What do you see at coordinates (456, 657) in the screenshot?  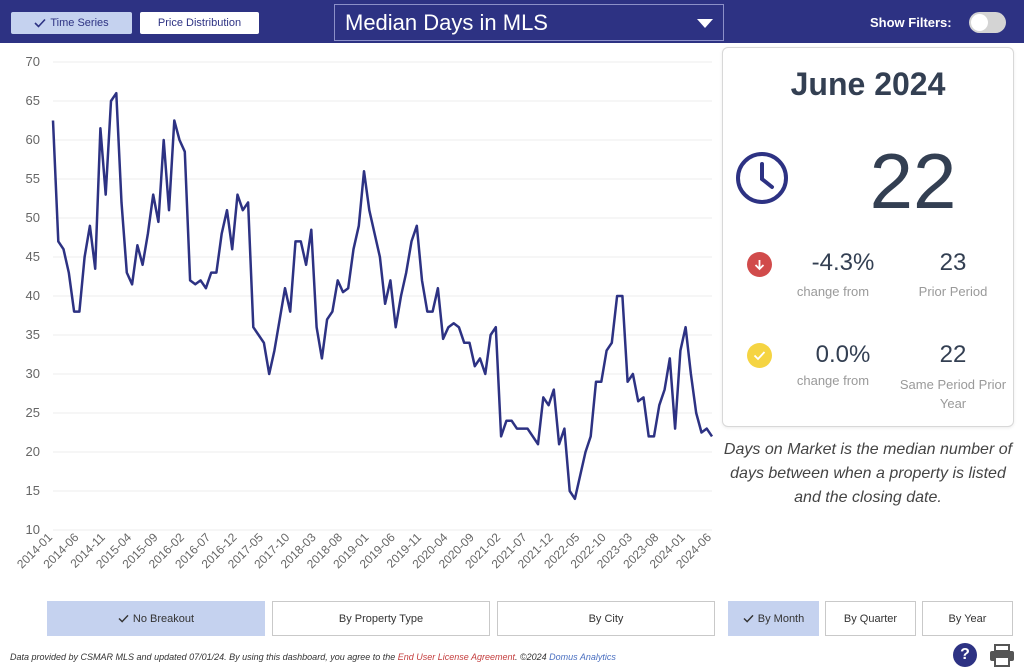 I see `license-agreement-link: End User License Agreement` at bounding box center [456, 657].